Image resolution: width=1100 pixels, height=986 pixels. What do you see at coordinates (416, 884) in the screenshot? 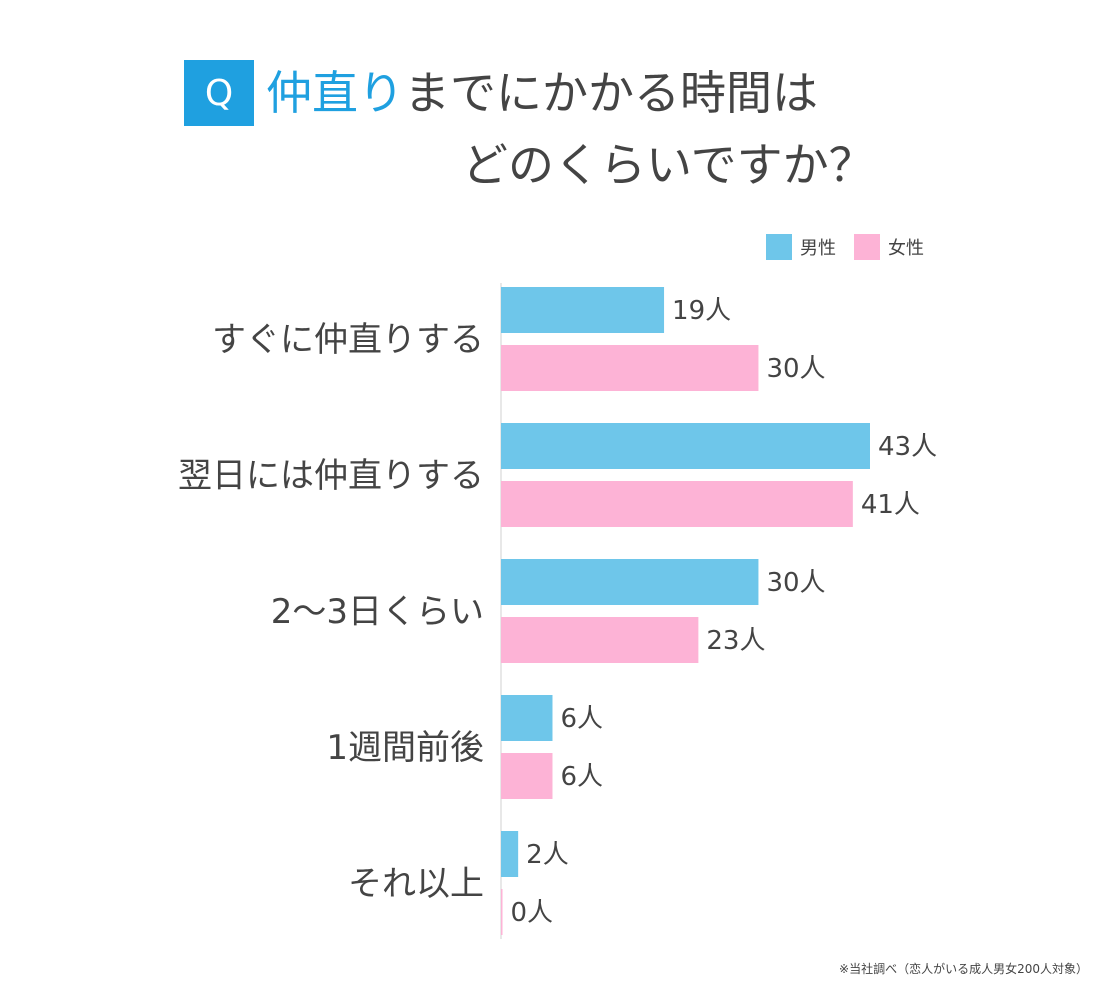
I see `category-label: それ以上` at bounding box center [416, 884].